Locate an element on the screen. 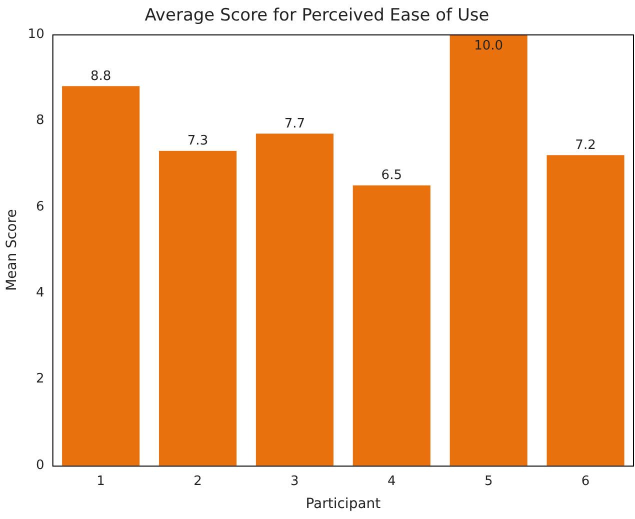 Image resolution: width=635 pixels, height=519 pixels. data-label: 6.5 is located at coordinates (391, 176).